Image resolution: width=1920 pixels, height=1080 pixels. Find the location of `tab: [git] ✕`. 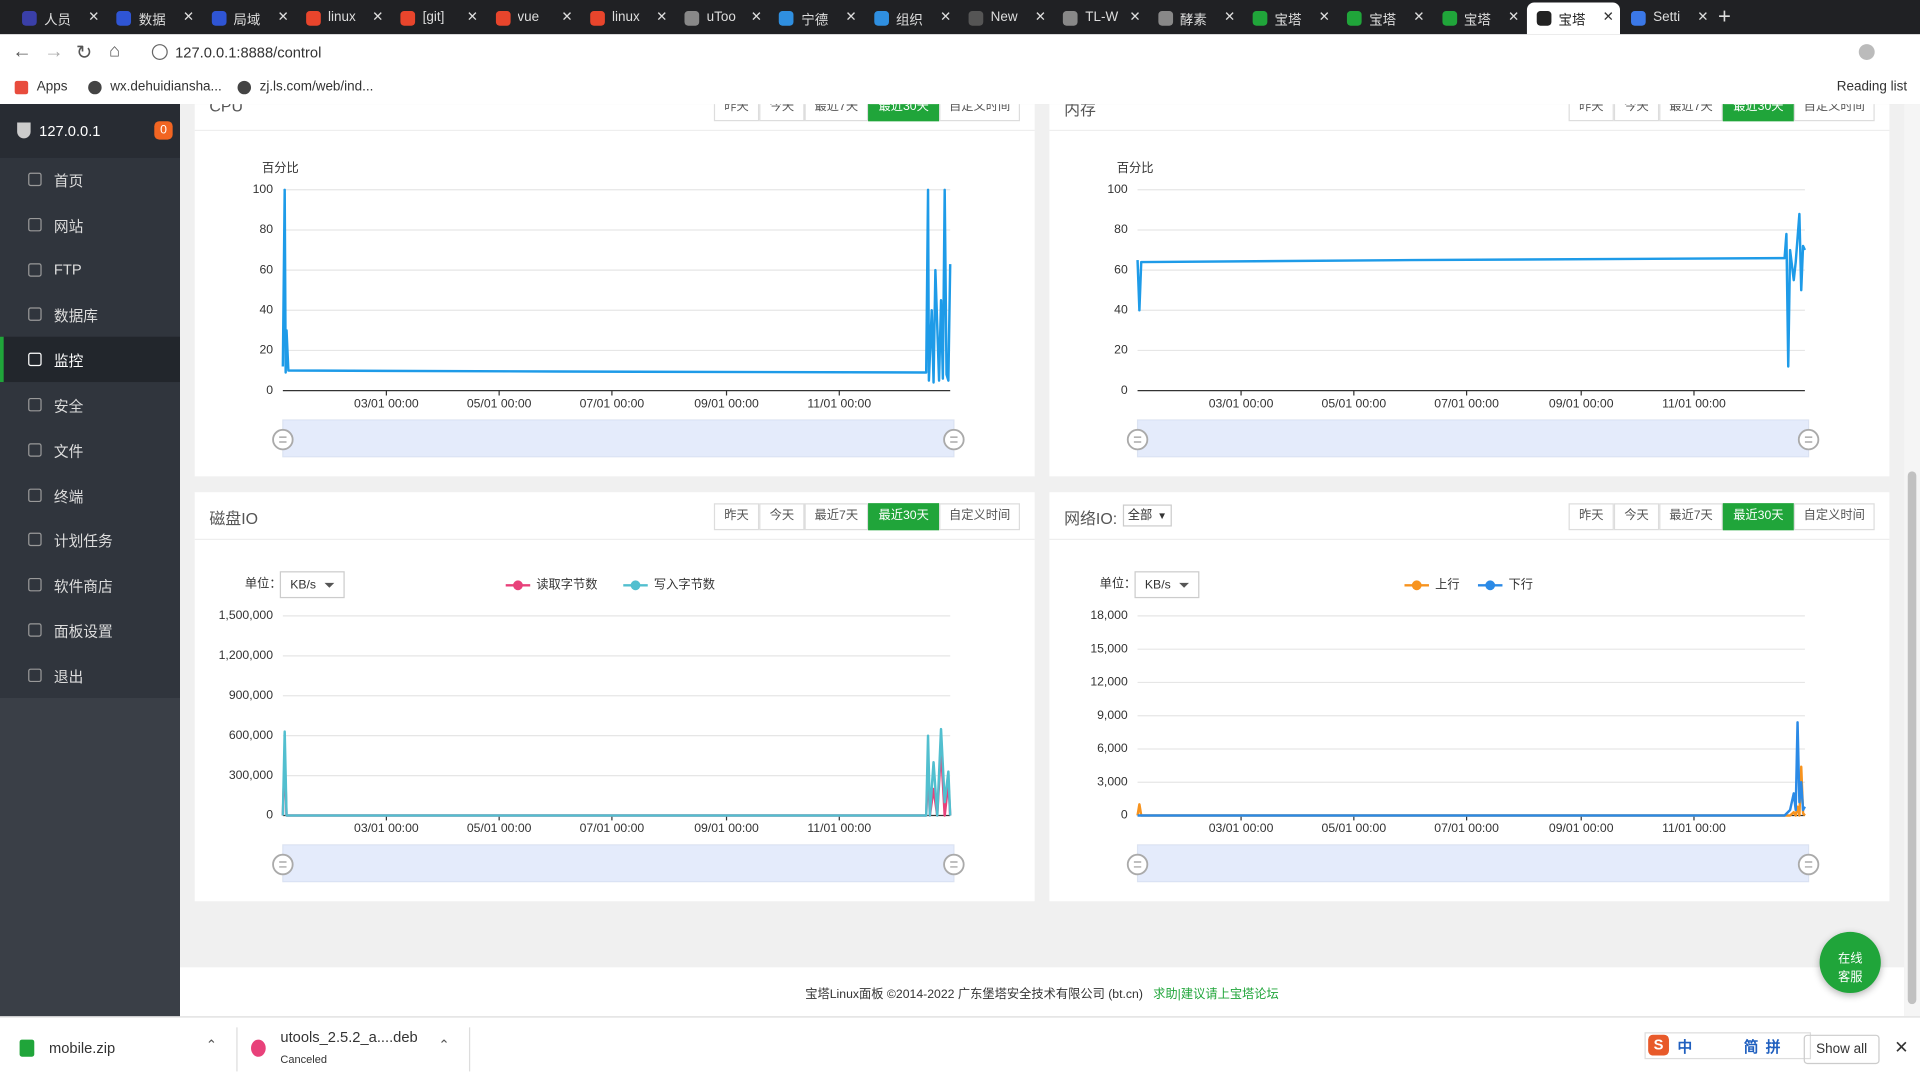

tab: [git] ✕ is located at coordinates (437, 18).